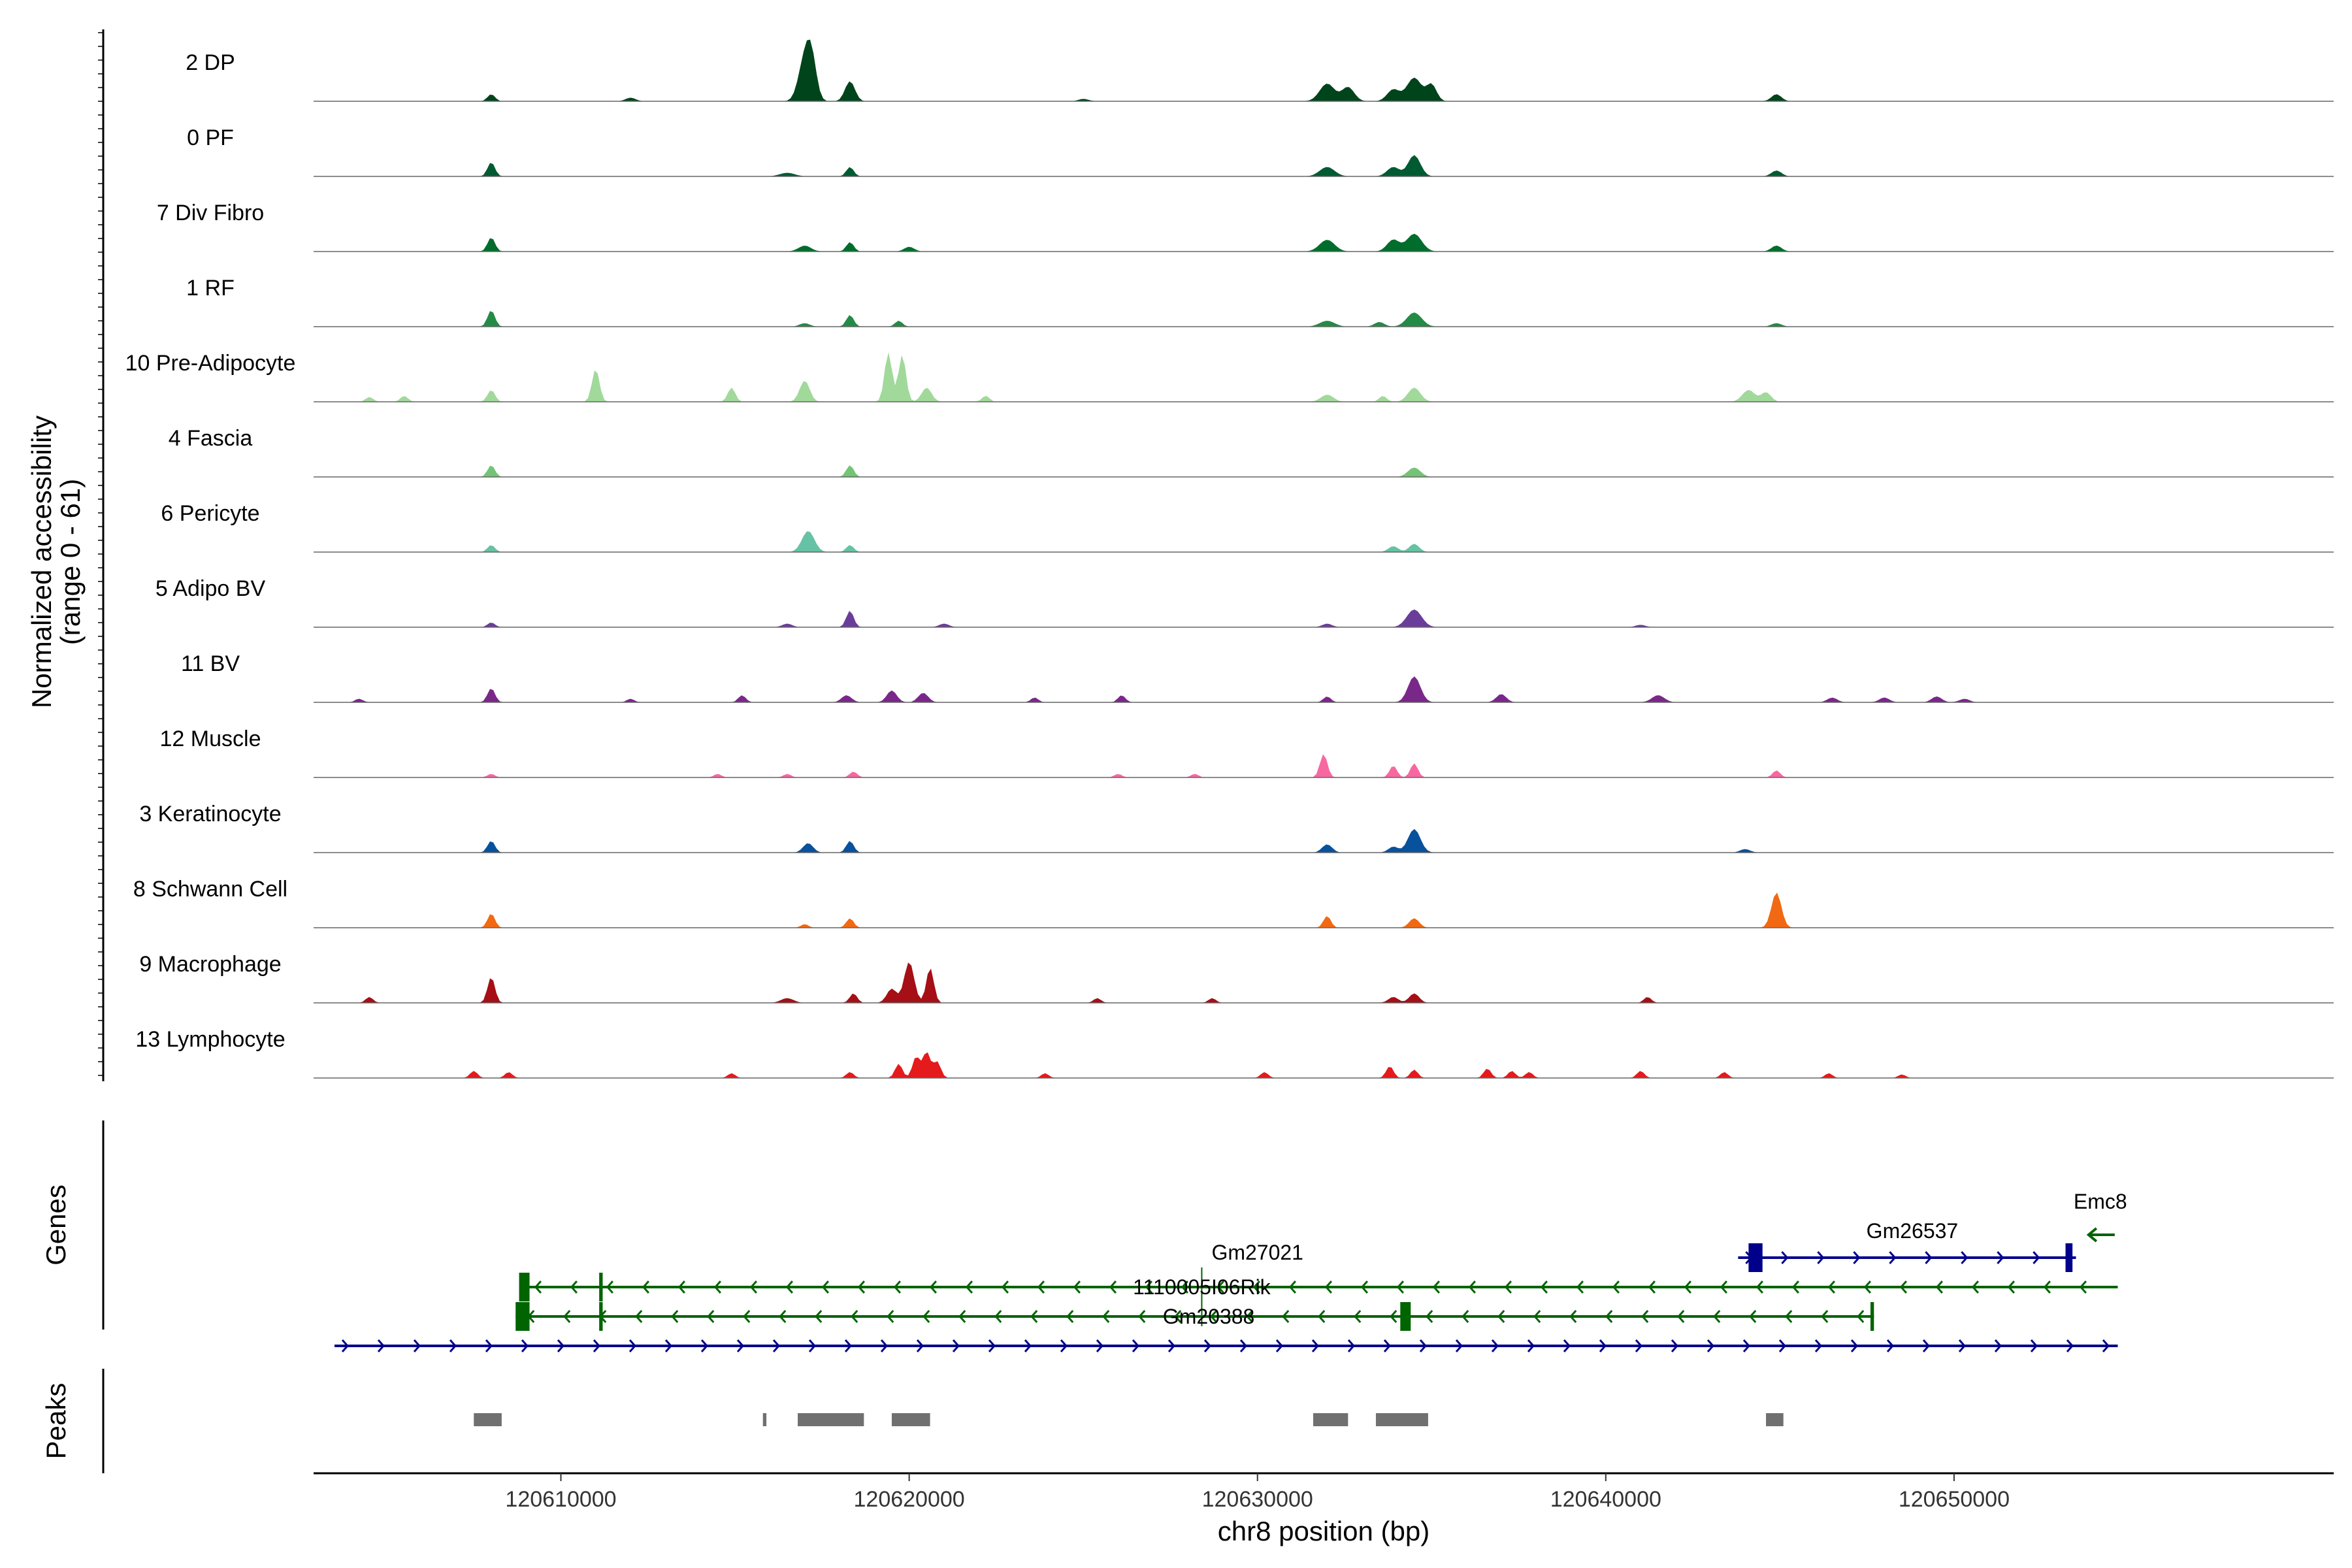  I want to click on peaks-panel-title: Peaks, so click(56, 1421).